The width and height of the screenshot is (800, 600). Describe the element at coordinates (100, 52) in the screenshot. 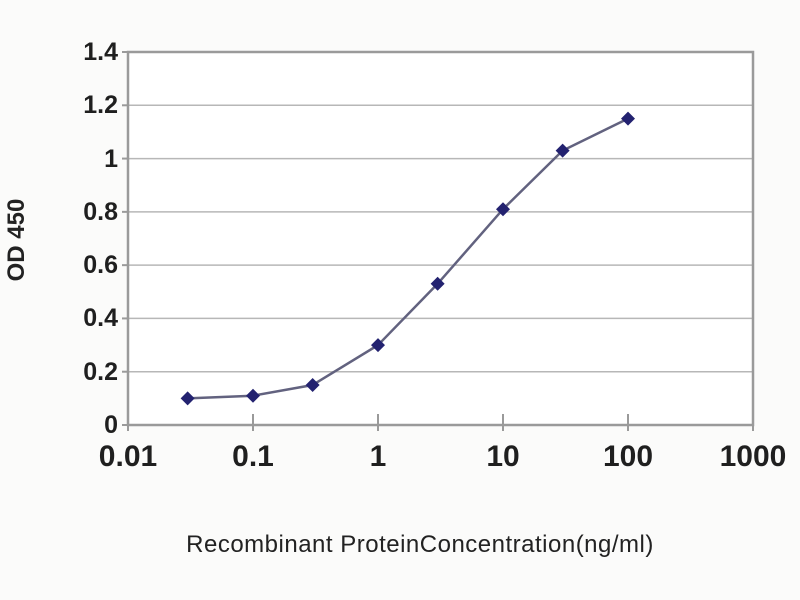

I see `y-tick-label: 1.4` at that location.